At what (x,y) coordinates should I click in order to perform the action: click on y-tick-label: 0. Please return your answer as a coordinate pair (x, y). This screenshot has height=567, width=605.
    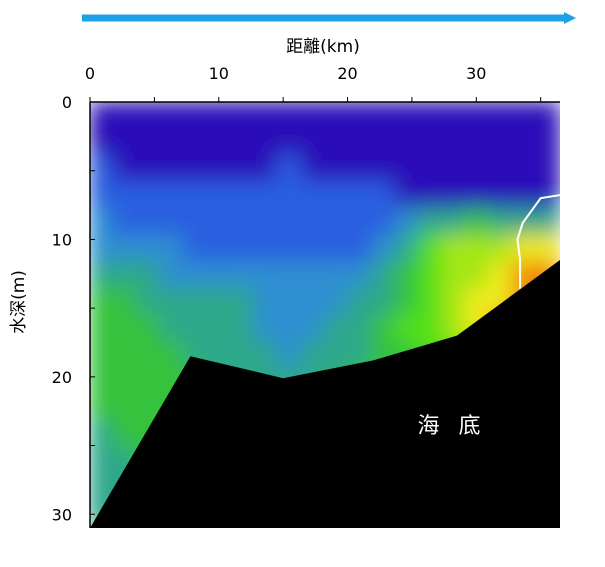
    Looking at the image, I should click on (67, 102).